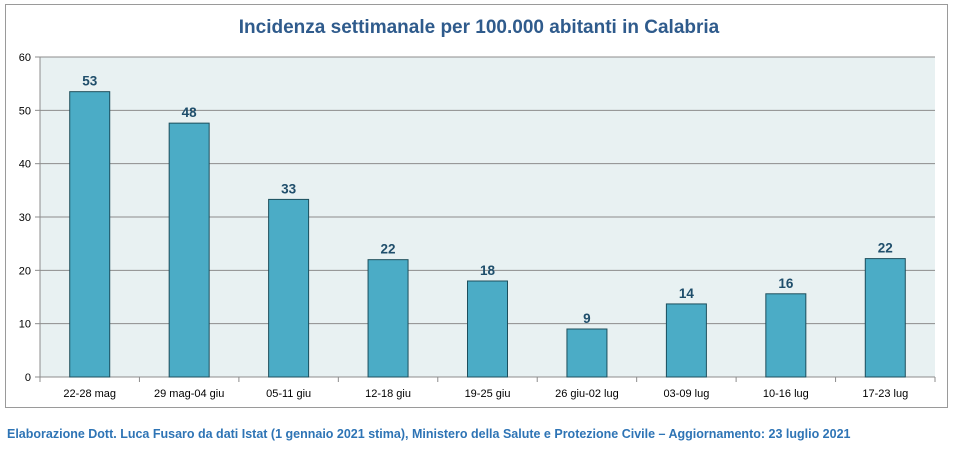 The image size is (958, 451). What do you see at coordinates (25, 271) in the screenshot?
I see `y-tick-label: 20` at bounding box center [25, 271].